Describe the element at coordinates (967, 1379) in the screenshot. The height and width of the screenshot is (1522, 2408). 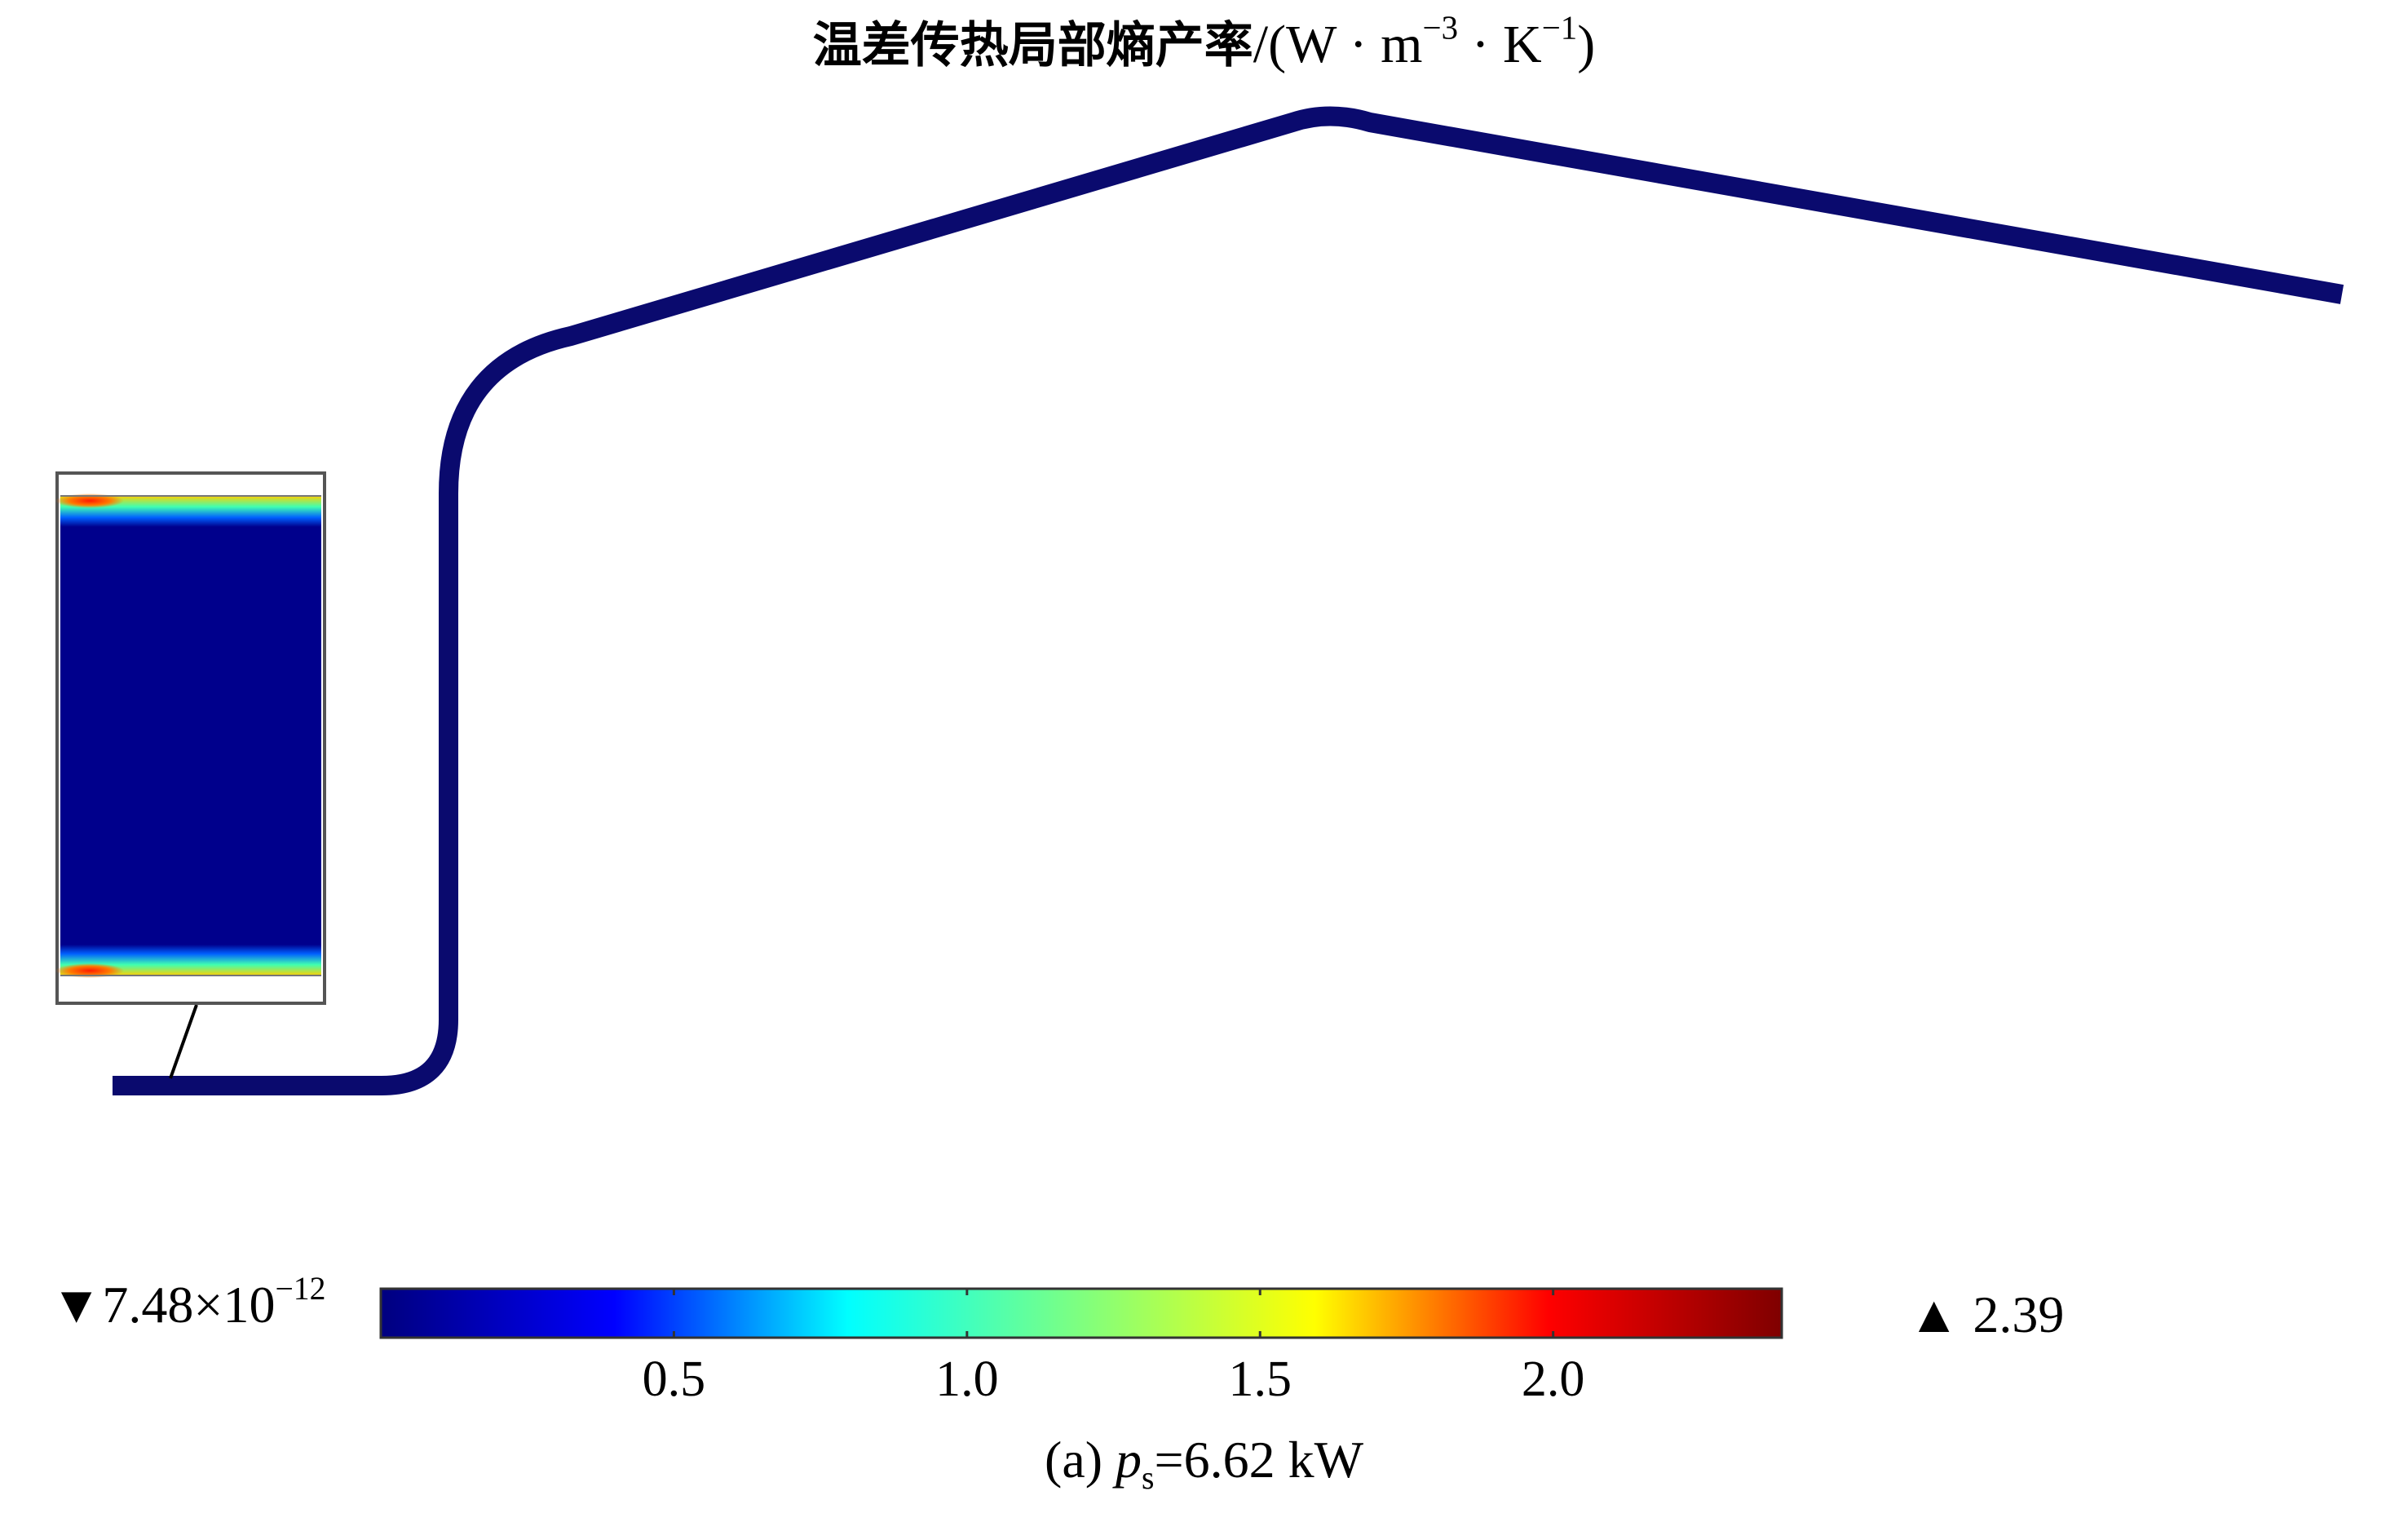
I see `colorbar-tick-label: 1.0` at that location.